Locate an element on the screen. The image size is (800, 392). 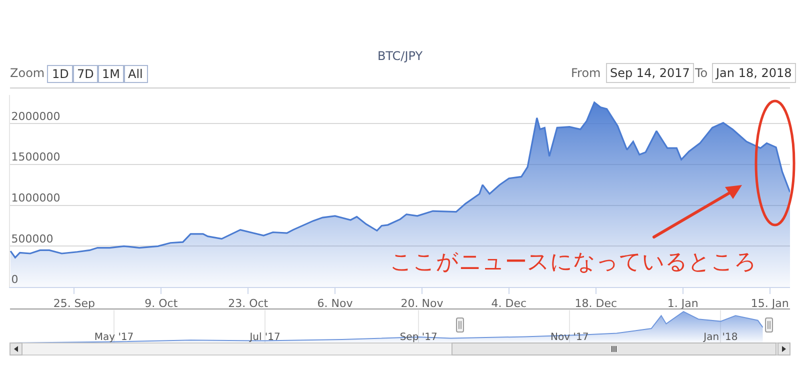
y-tick-label: 500000 is located at coordinates (32, 239).